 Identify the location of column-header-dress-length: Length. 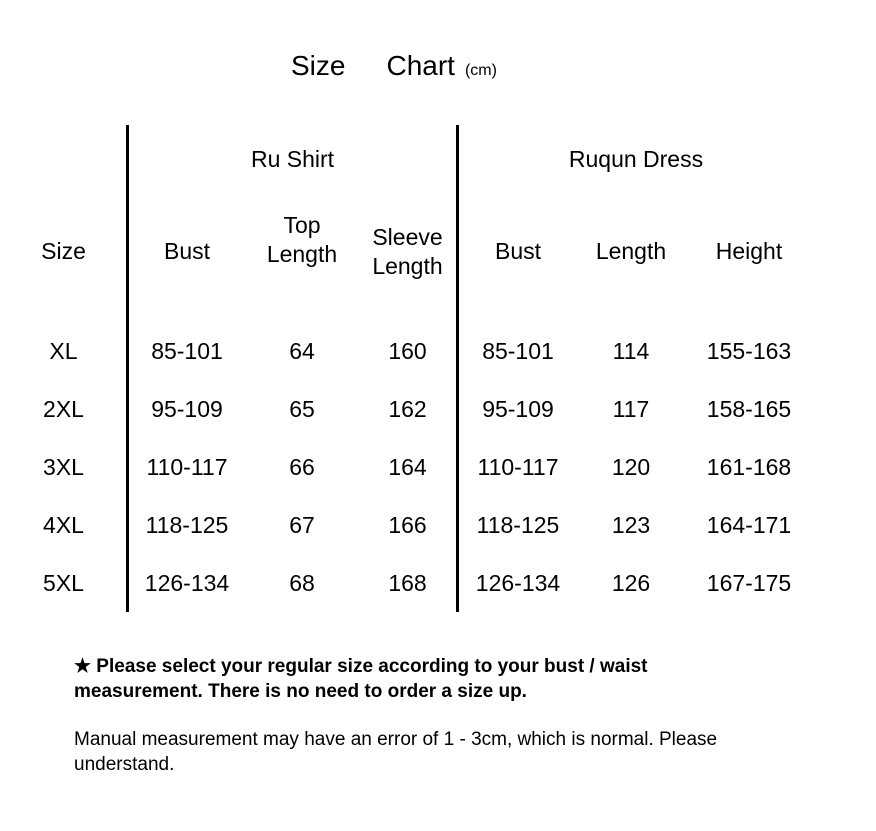
(631, 251).